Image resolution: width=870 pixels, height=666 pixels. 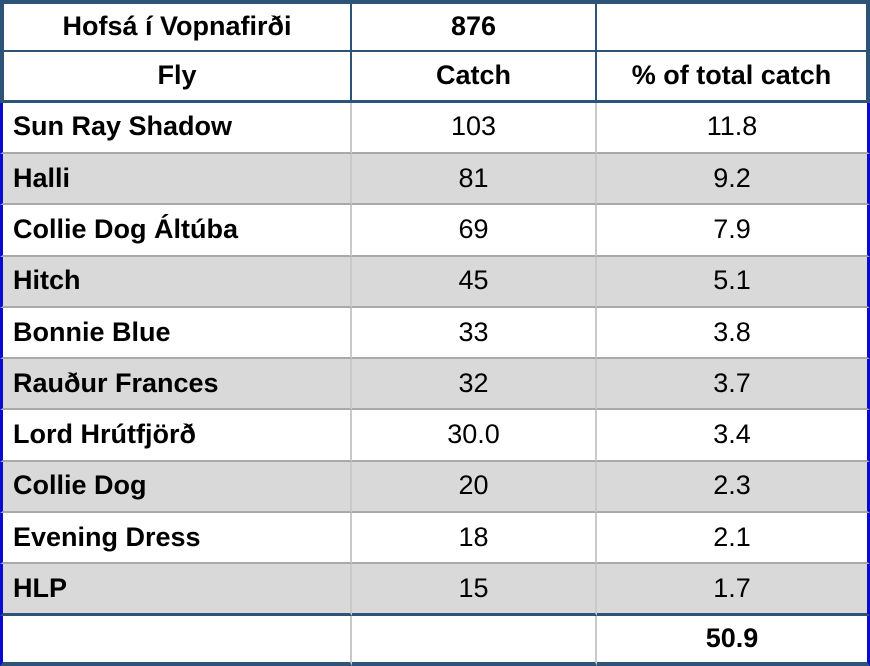 I want to click on column-header-fly: Fly, so click(x=176, y=77).